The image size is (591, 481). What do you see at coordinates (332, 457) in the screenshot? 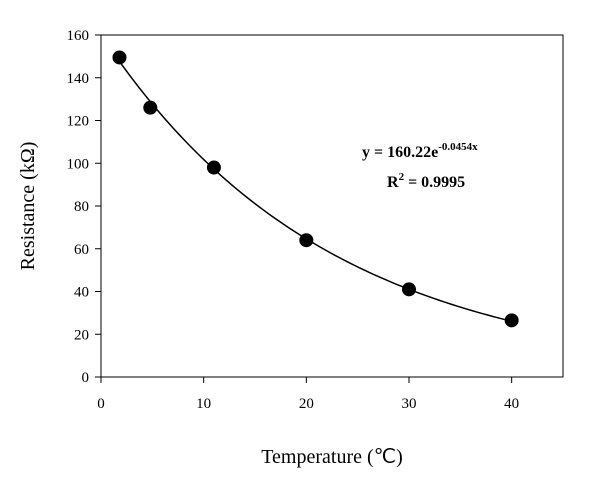
I see `x-axis-label: Temperature (℃)` at bounding box center [332, 457].